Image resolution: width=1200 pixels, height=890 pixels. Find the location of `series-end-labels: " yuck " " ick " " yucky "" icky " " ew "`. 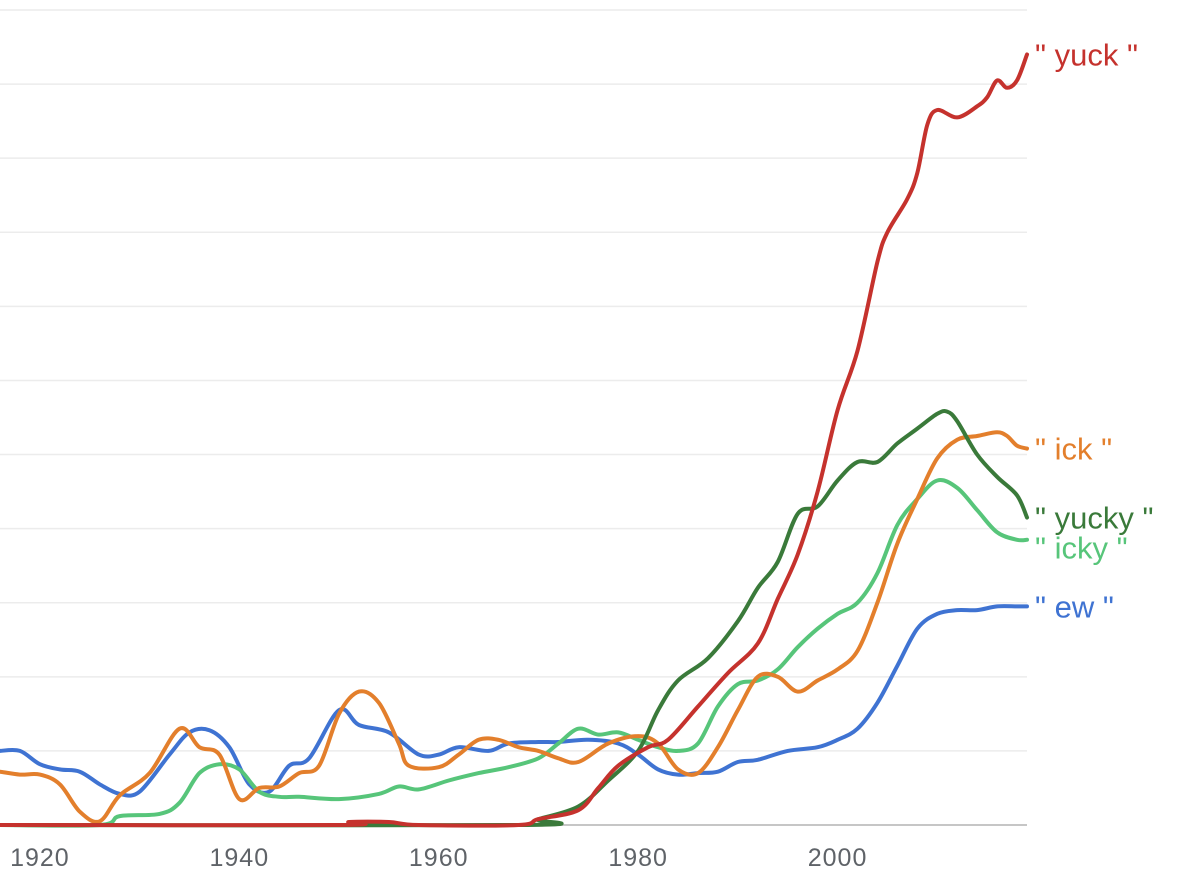

series-end-labels: " yuck " " ick " " yucky "" icky " " ew " is located at coordinates (1094, 330).